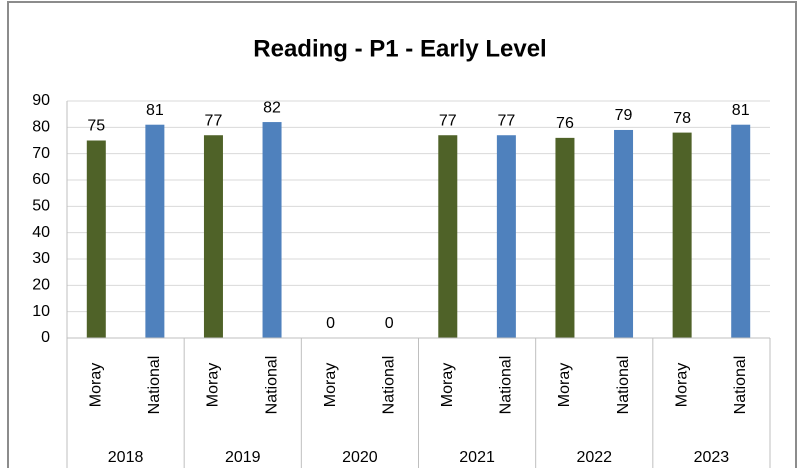  What do you see at coordinates (41, 153) in the screenshot?
I see `y-tick-label: 70` at bounding box center [41, 153].